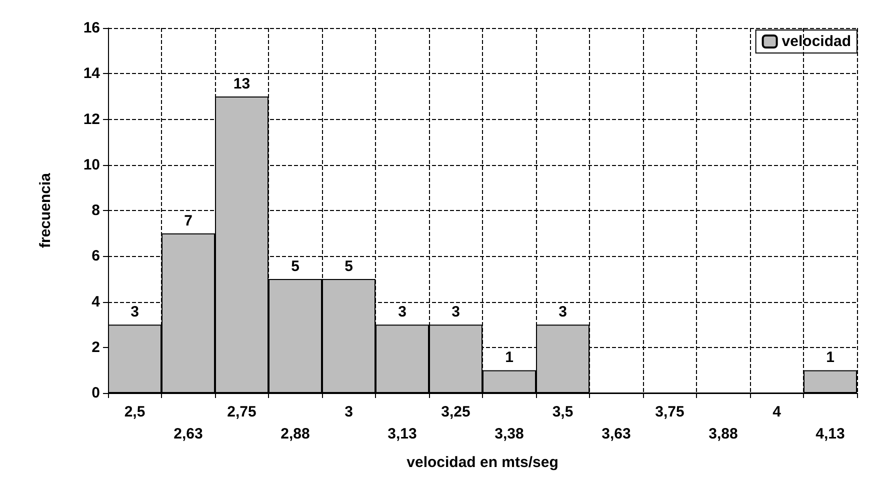 The height and width of the screenshot is (496, 885). I want to click on x-tick-label: 2,88, so click(295, 434).